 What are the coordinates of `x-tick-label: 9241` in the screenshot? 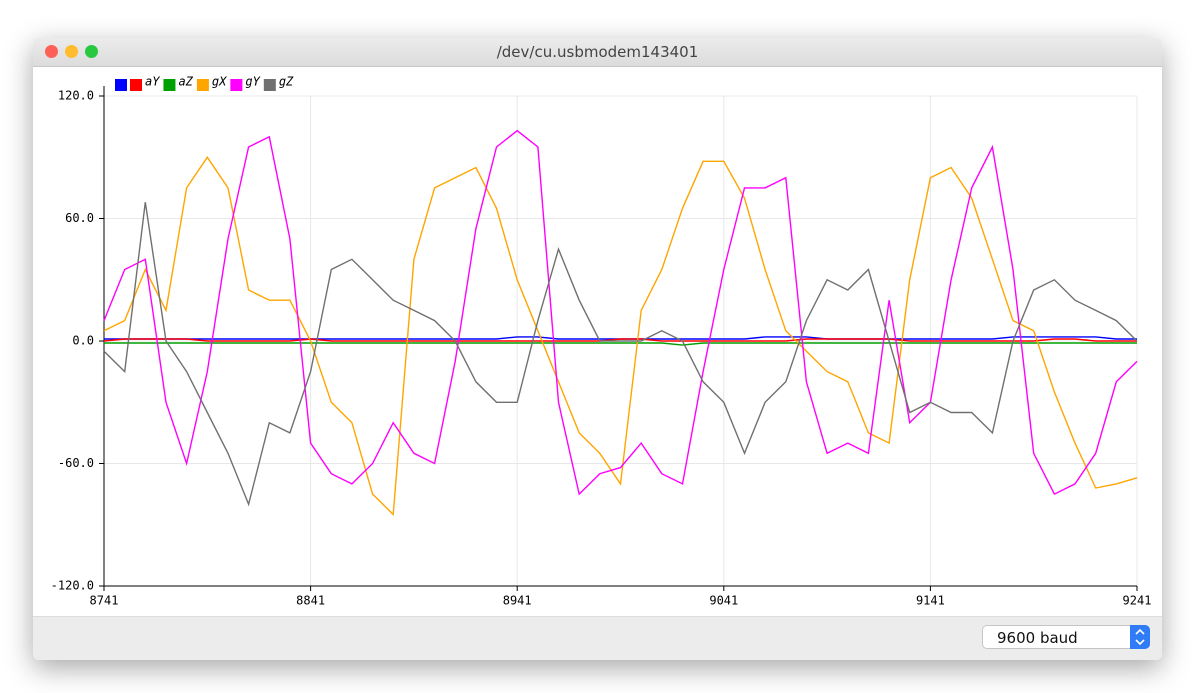 It's located at (1137, 601).